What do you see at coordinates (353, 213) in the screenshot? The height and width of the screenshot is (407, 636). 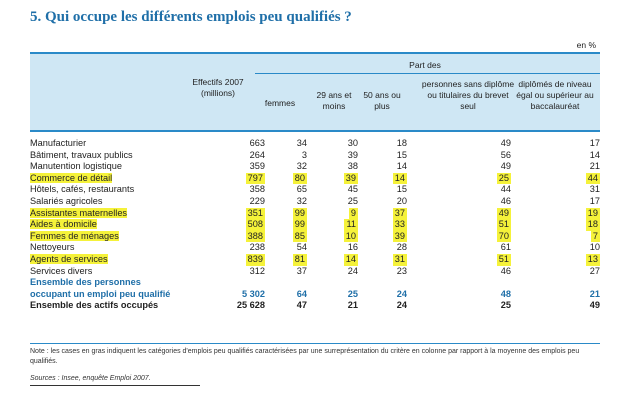 I see `cell-text: 9` at bounding box center [353, 213].